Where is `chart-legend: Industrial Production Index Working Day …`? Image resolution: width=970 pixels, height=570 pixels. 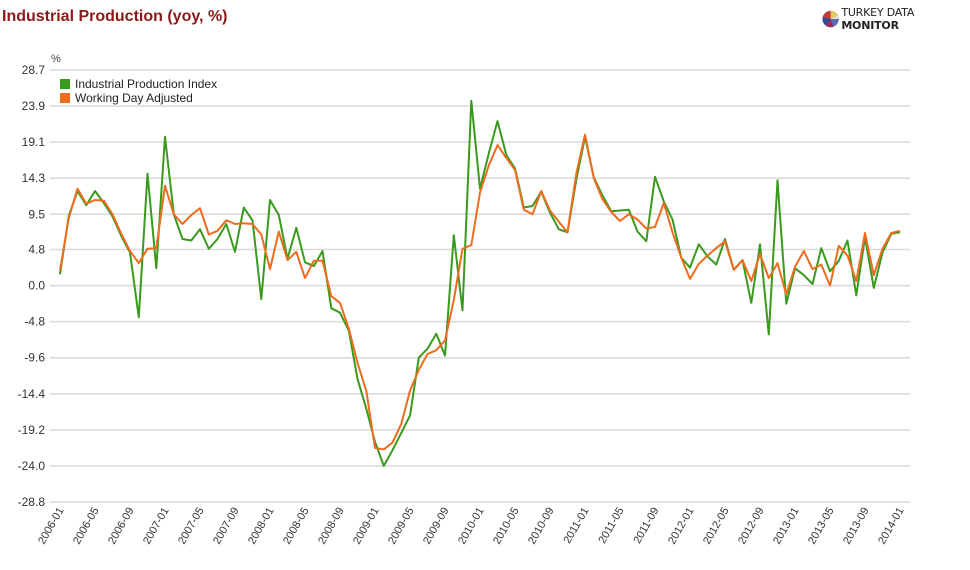
chart-legend: Industrial Production Index Working Day … is located at coordinates (138, 91).